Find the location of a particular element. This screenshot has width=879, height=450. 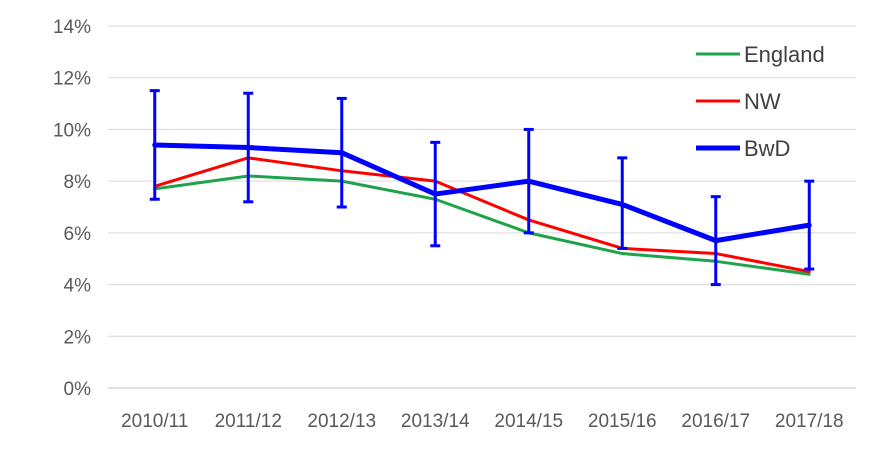

y-tick-label: 4% is located at coordinates (78, 286).